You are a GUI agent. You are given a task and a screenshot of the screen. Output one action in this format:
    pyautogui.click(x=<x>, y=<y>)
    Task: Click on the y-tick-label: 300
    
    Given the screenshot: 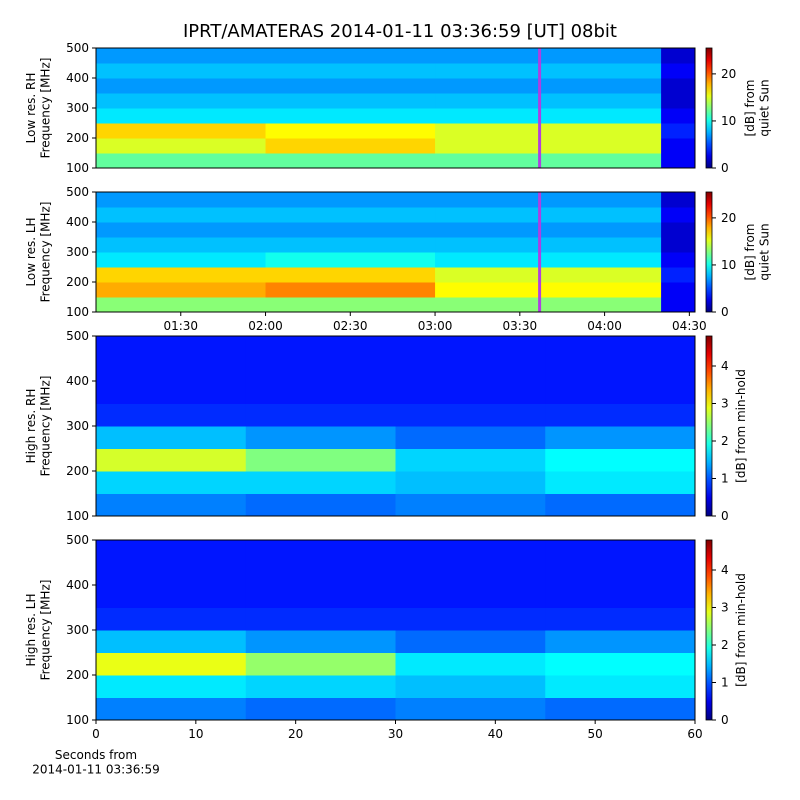 What is the action you would take?
    pyautogui.click(x=77, y=630)
    